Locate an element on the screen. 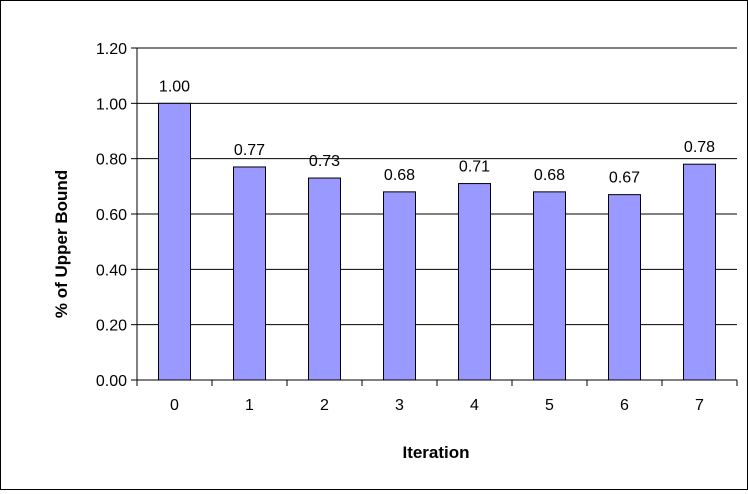 The width and height of the screenshot is (748, 494). y-tick-labels: 0.00 0.20 0.40 0.60 0.80 1.00 1.20 is located at coordinates (111, 215).